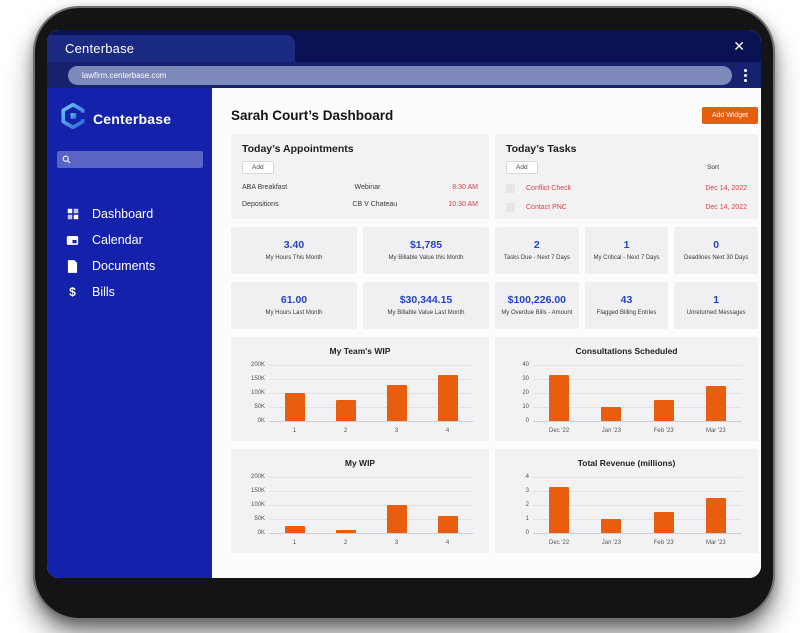 The height and width of the screenshot is (633, 800). I want to click on brand-name: Centerbase, so click(132, 118).